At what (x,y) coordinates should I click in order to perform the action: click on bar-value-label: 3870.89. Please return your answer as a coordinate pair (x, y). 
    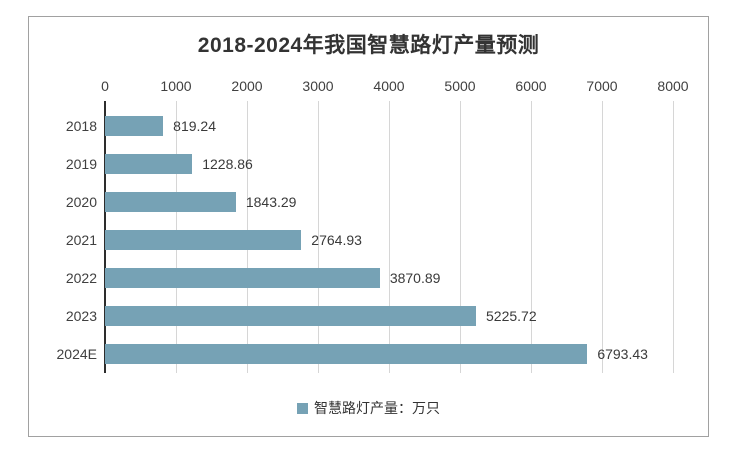
    Looking at the image, I should click on (415, 278).